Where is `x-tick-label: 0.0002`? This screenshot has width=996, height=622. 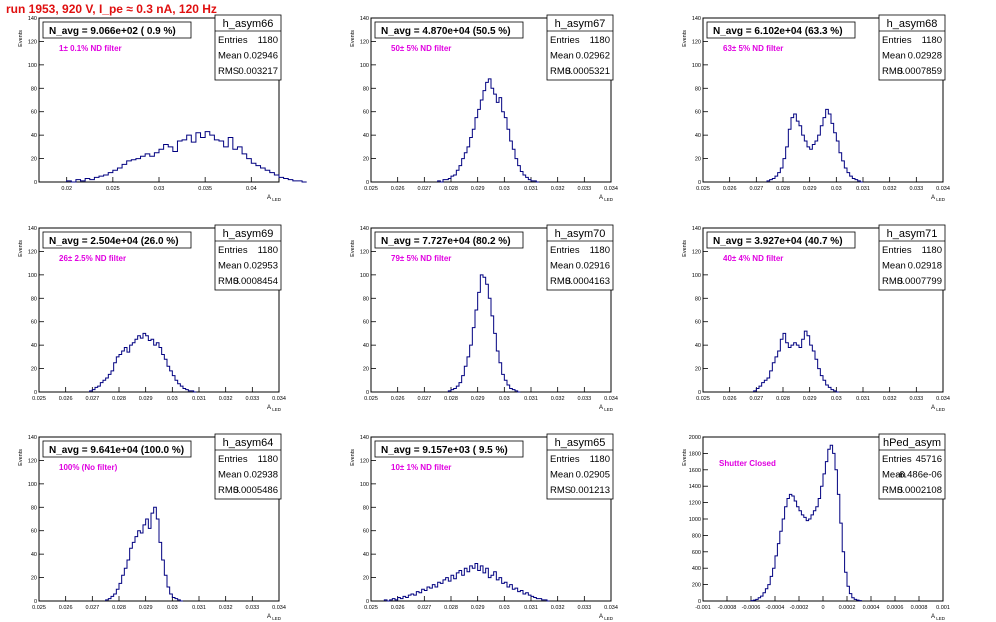 x-tick-label: 0.0002 is located at coordinates (847, 608).